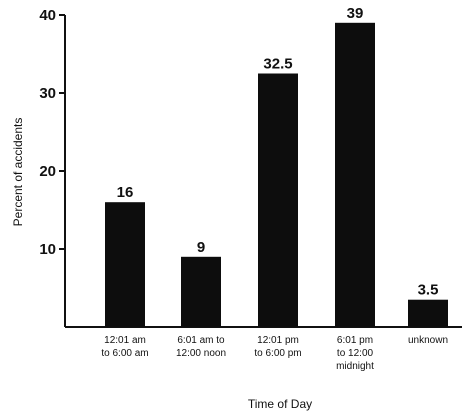 This screenshot has width=463, height=415. Describe the element at coordinates (201, 353) in the screenshot. I see `category-label: 12:00 noon` at that location.